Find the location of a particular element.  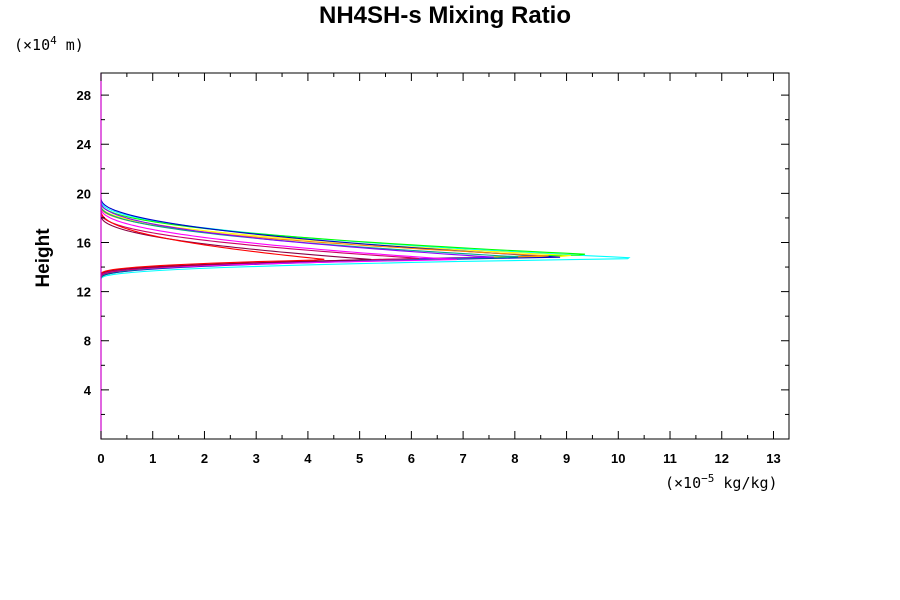

y-unit-suffix: m) is located at coordinates (70, 45).